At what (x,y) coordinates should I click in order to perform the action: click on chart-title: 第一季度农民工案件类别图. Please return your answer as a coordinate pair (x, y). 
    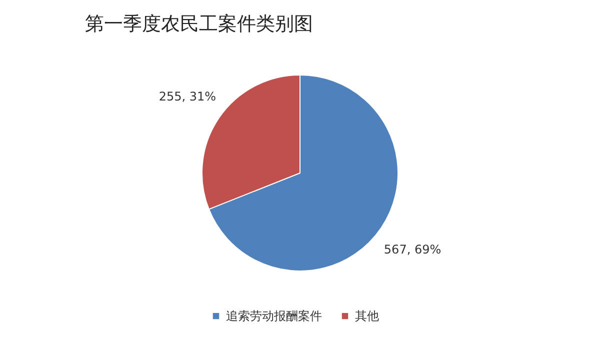
    Looking at the image, I should click on (199, 24).